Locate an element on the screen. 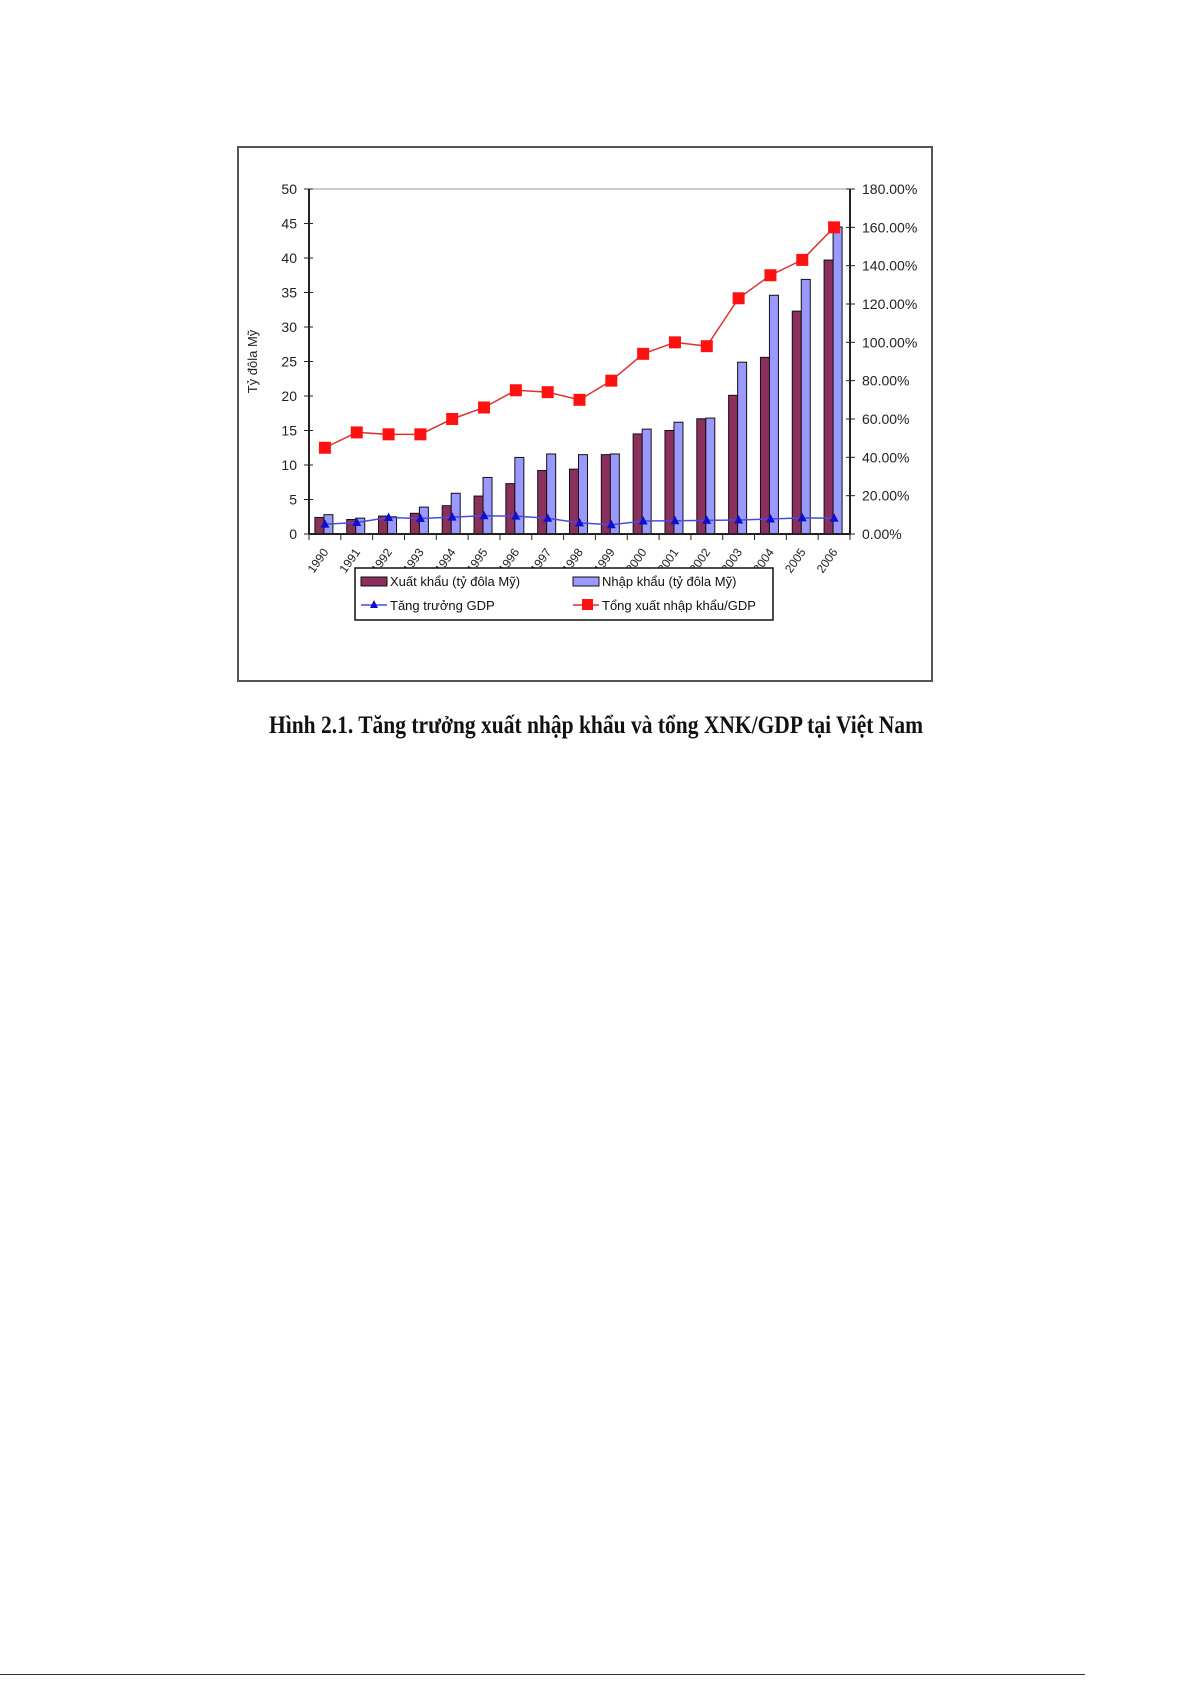  legend-box is located at coordinates (564, 594).